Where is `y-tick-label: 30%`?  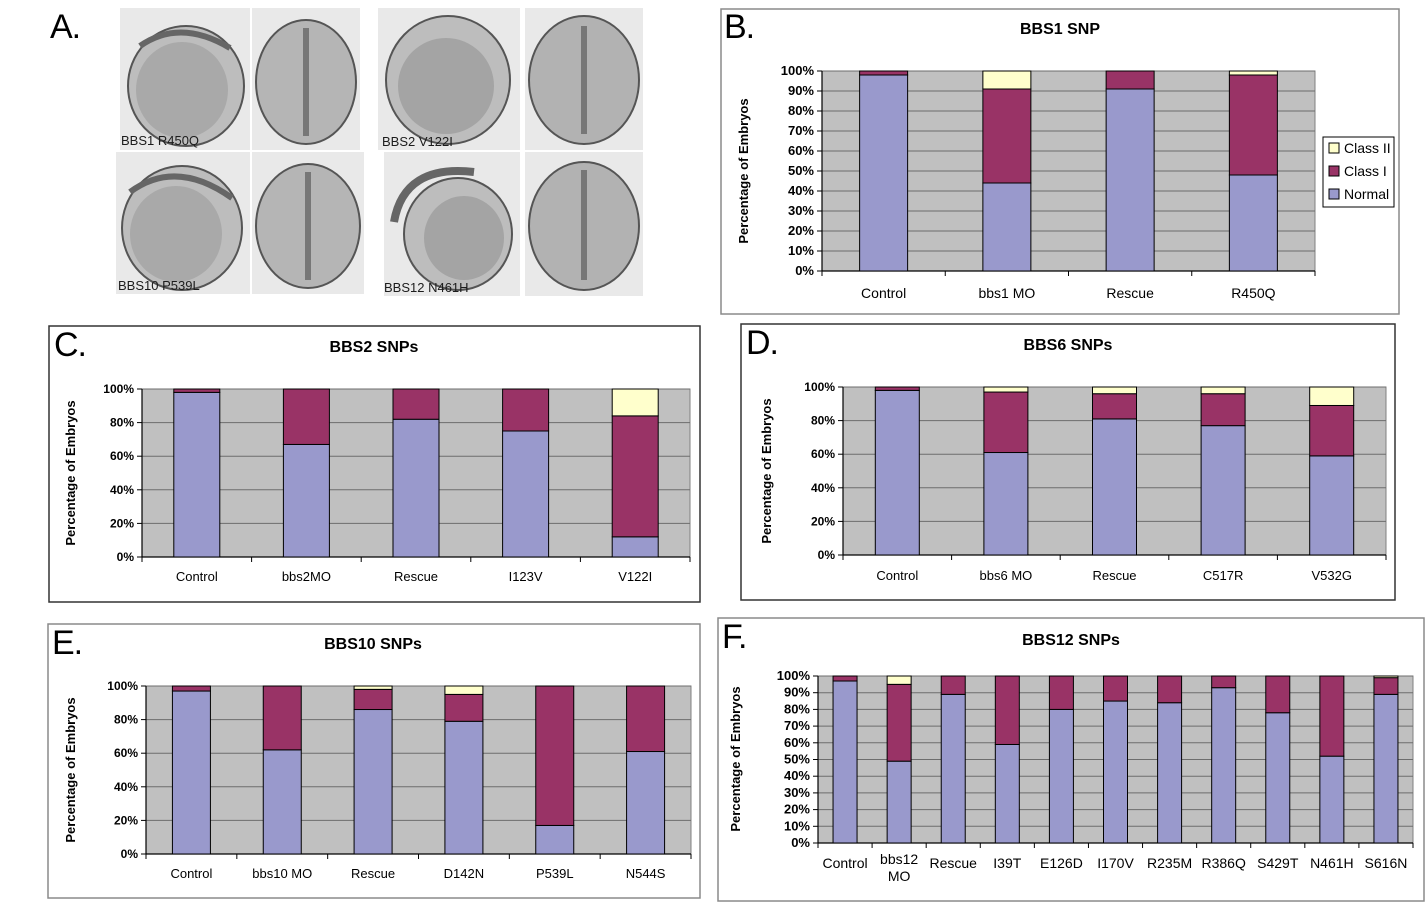 y-tick-label: 30% is located at coordinates (801, 210).